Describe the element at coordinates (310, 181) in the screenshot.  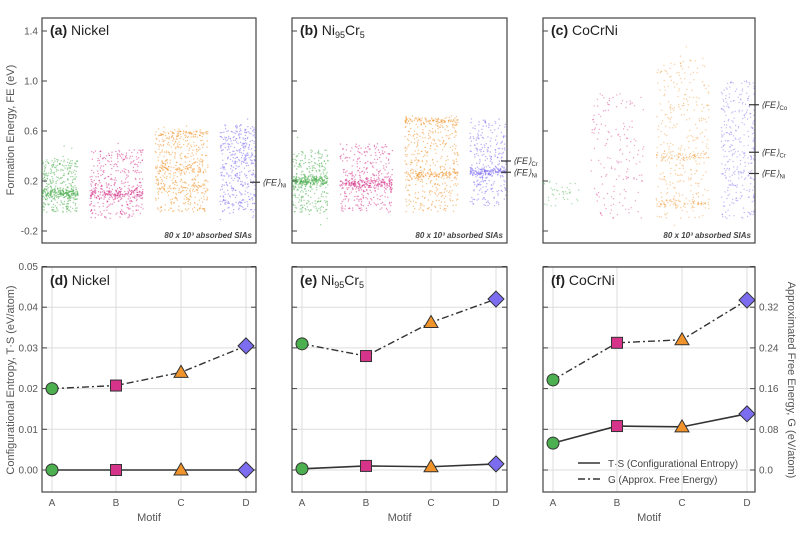
I see `motif-A-points` at that location.